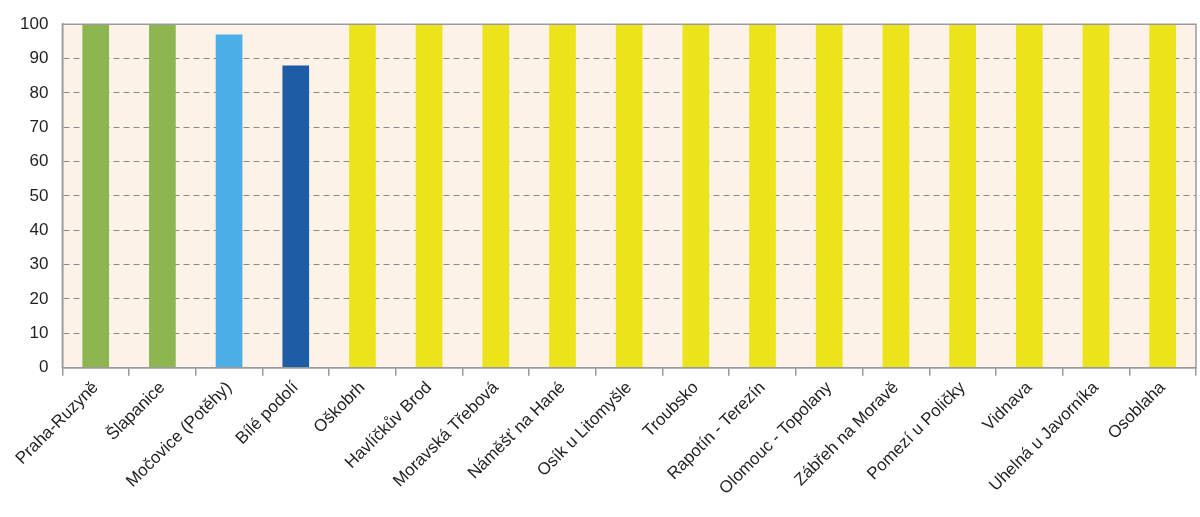 The width and height of the screenshot is (1200, 517). What do you see at coordinates (39, 161) in the screenshot?
I see `y-tick-label: 60` at bounding box center [39, 161].